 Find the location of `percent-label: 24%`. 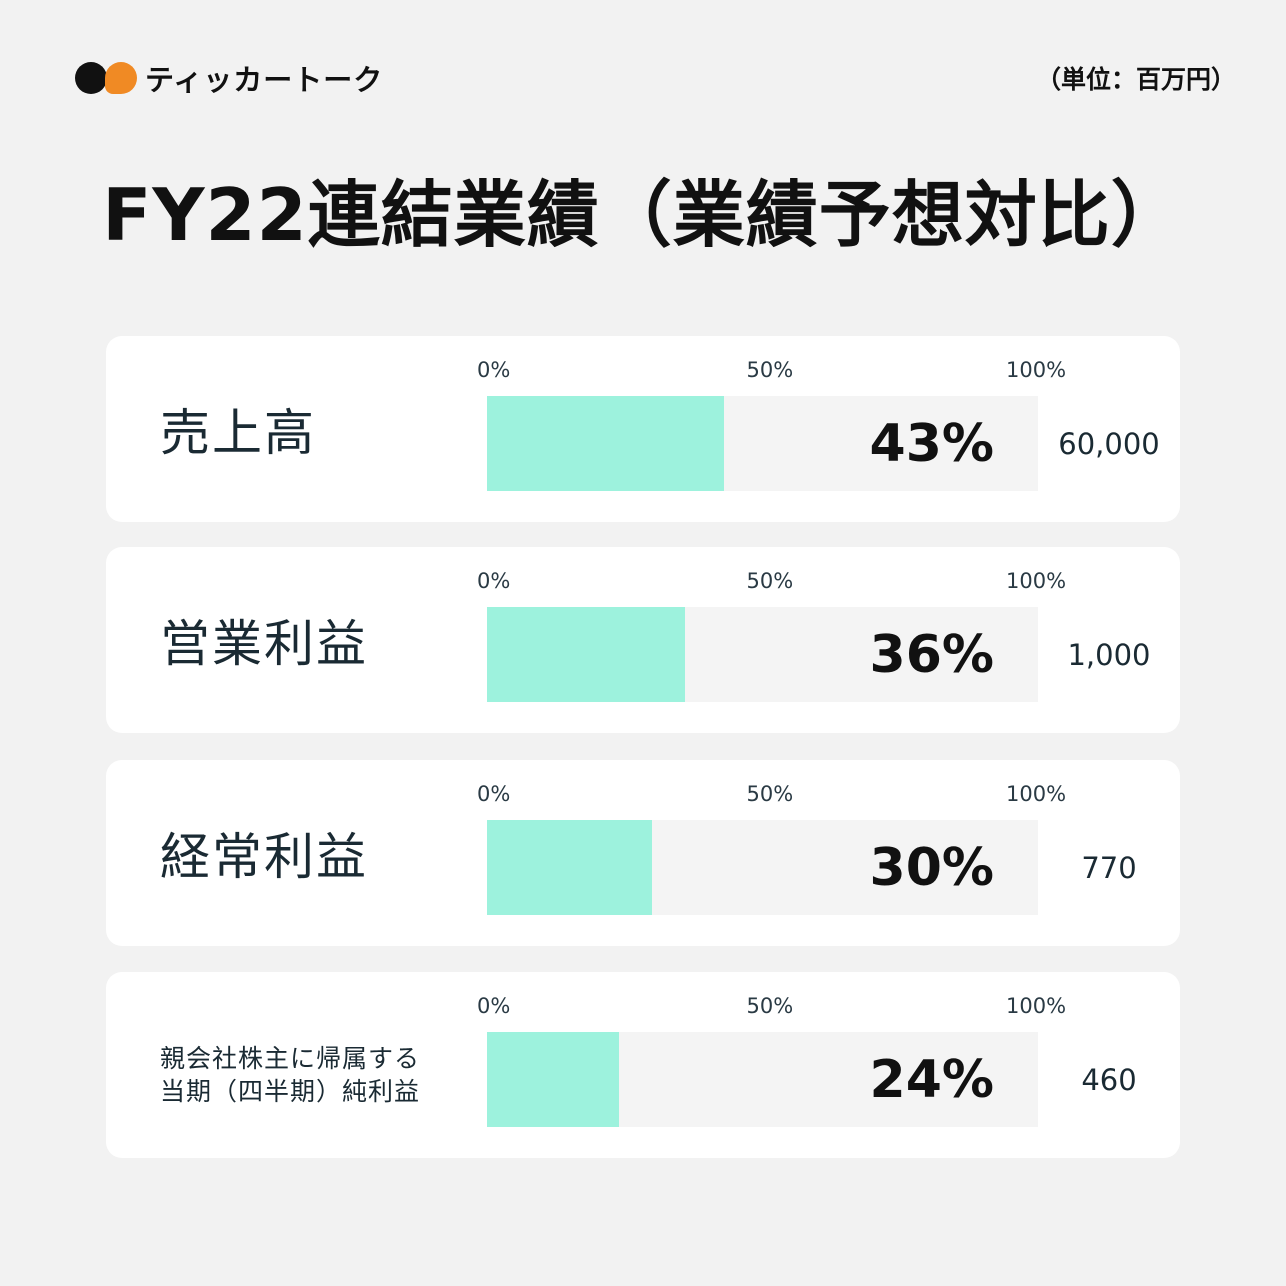

percent-label: 24% is located at coordinates (931, 1079).